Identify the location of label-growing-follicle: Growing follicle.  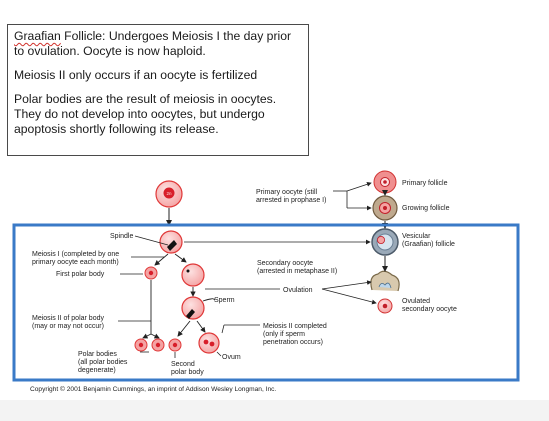
(426, 208).